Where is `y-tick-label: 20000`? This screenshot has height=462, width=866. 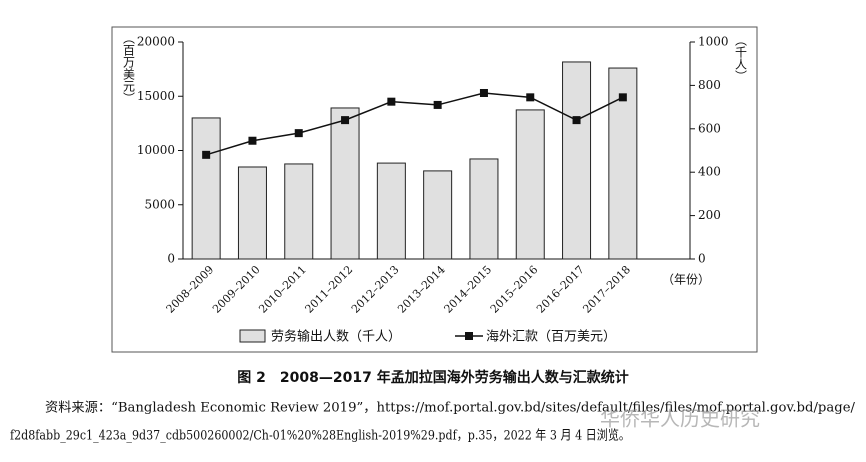
y-tick-label: 20000 is located at coordinates (156, 42).